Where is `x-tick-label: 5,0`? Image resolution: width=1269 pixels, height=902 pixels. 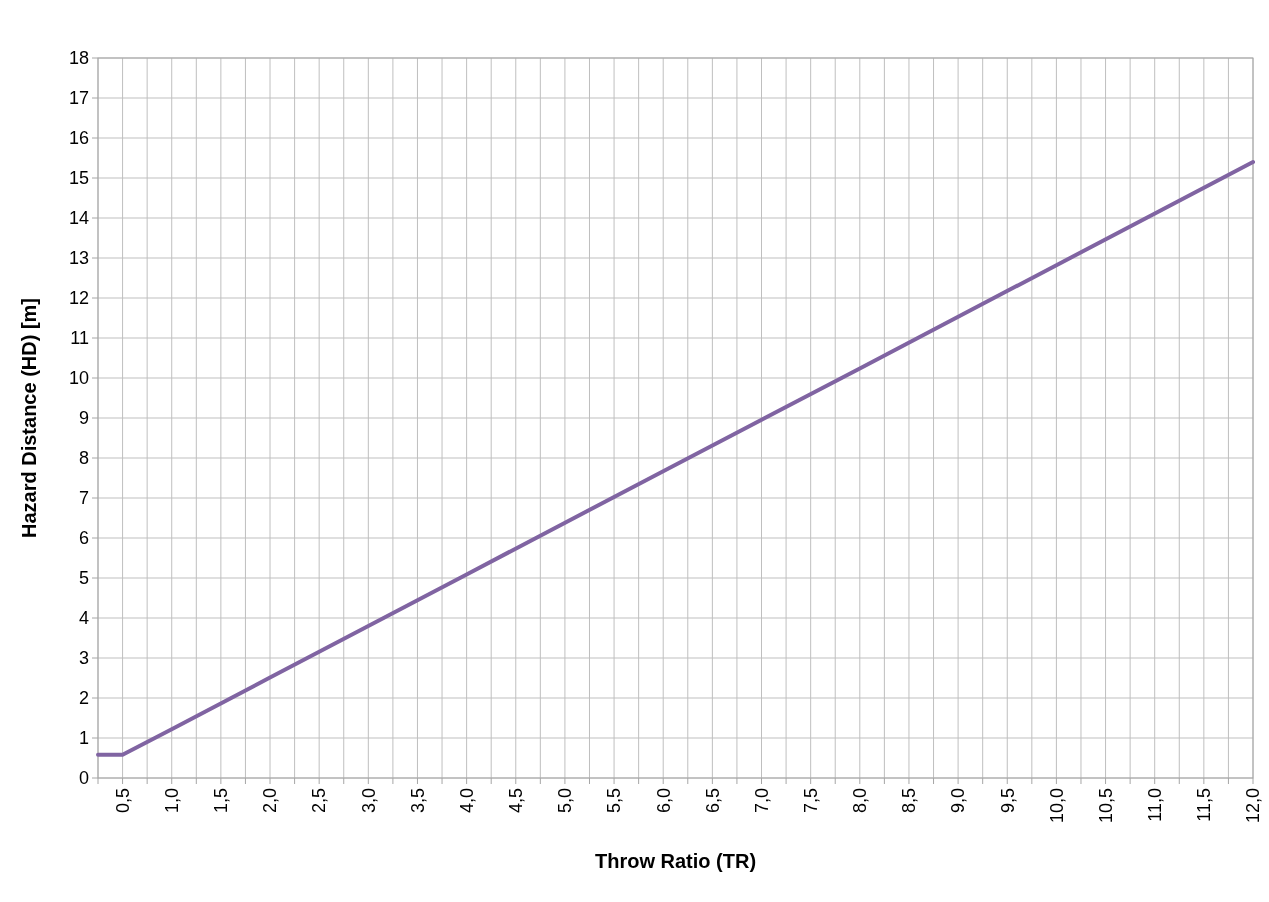 x-tick-label: 5,0 is located at coordinates (565, 801).